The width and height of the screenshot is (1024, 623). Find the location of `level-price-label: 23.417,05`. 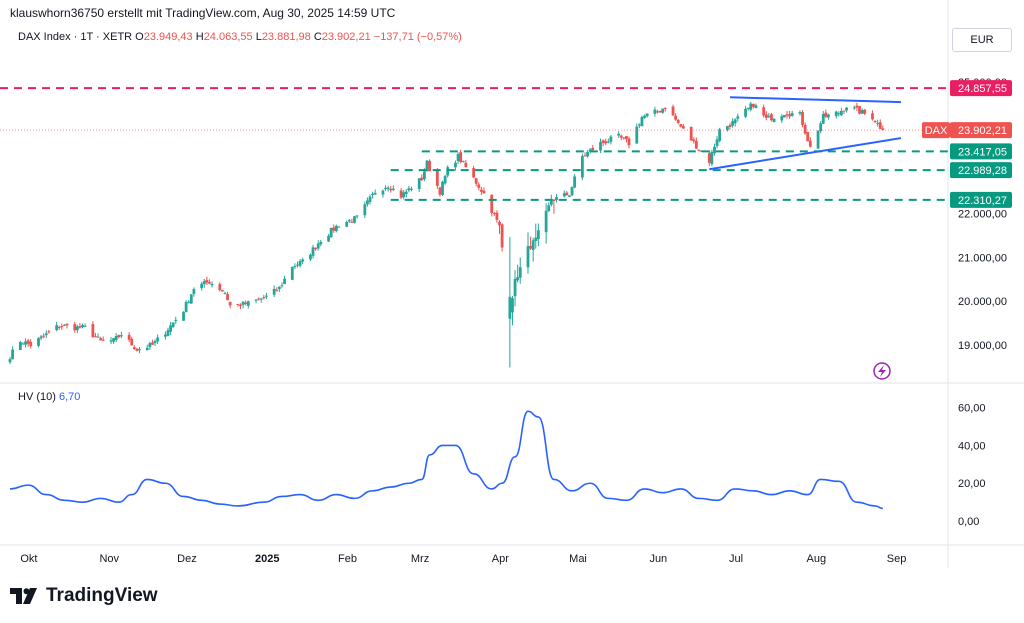

level-price-label: 23.417,05 is located at coordinates (982, 152).